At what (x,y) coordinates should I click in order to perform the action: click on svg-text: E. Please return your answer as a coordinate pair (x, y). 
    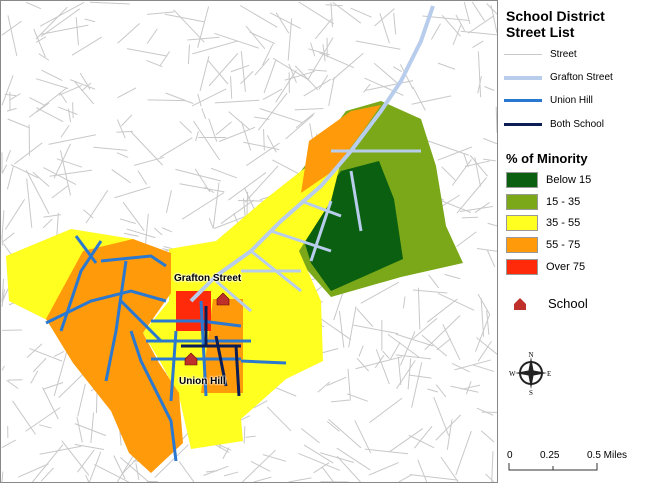
    Looking at the image, I should click on (549, 374).